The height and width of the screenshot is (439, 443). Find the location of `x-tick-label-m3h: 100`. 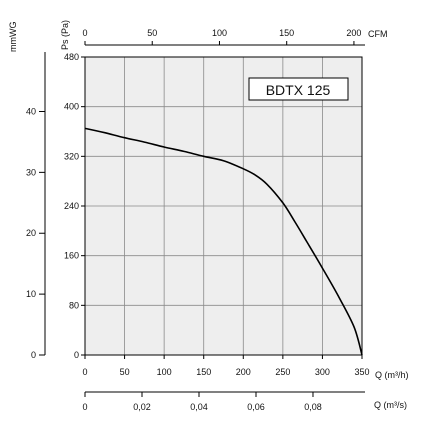

x-tick-label-m3h: 100 is located at coordinates (164, 372).